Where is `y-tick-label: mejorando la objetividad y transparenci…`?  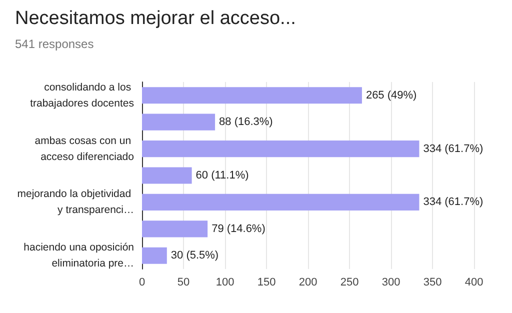 y-tick-label: mejorando la objetividad y transparenci… is located at coordinates (75, 202).